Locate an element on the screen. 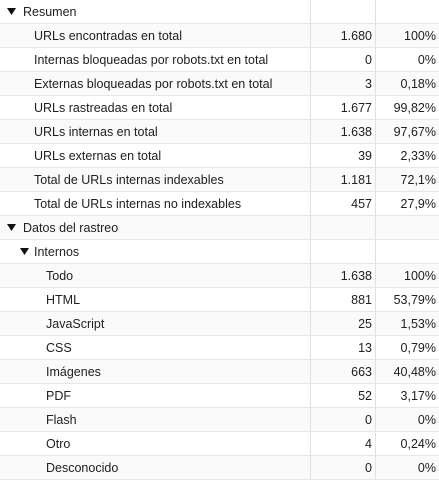 Image resolution: width=439 pixels, height=480 pixels. tree-row-datos-del-rastreo: Datos del rastreo is located at coordinates (219, 228).